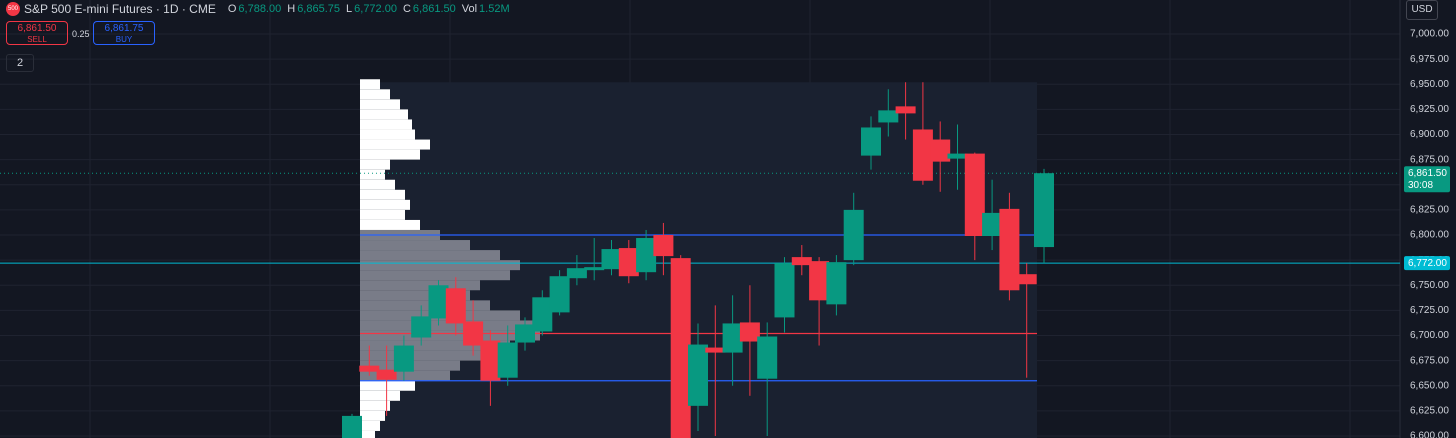 This screenshot has height=438, width=1456. Describe the element at coordinates (81, 34) in the screenshot. I see `spread: 0.25` at that location.